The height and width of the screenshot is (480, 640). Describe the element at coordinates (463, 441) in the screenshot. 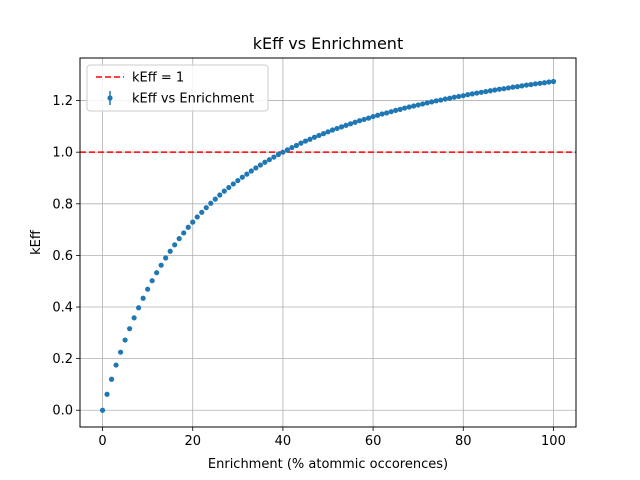

I see `x-tick-label: 80` at that location.